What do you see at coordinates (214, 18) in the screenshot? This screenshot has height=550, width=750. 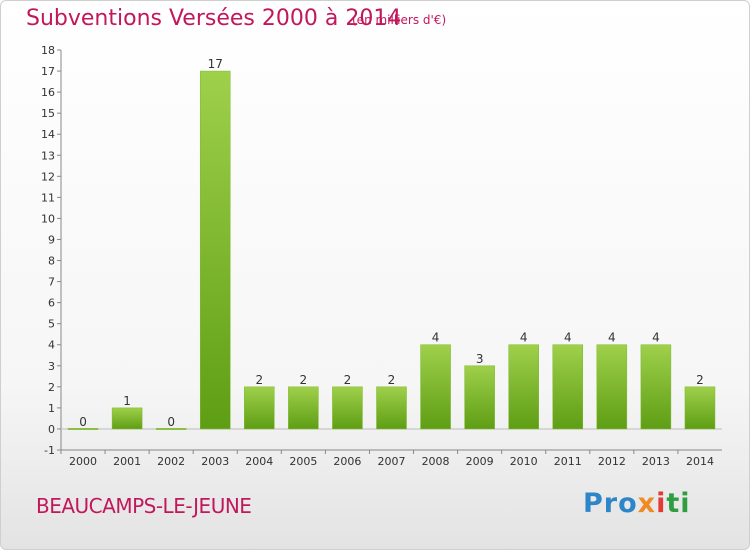 I see `chart-title: Subventions Versées 2000 à 2014` at bounding box center [214, 18].